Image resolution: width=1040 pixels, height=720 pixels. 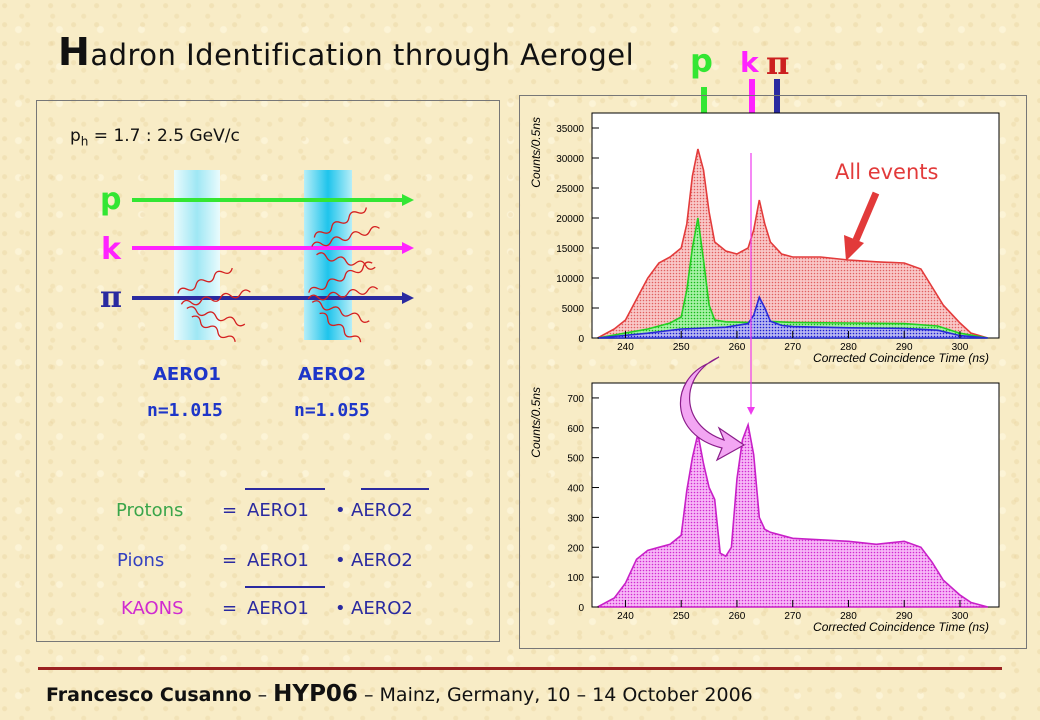 I want to click on equation-lhs: KAONS, so click(x=152, y=608).